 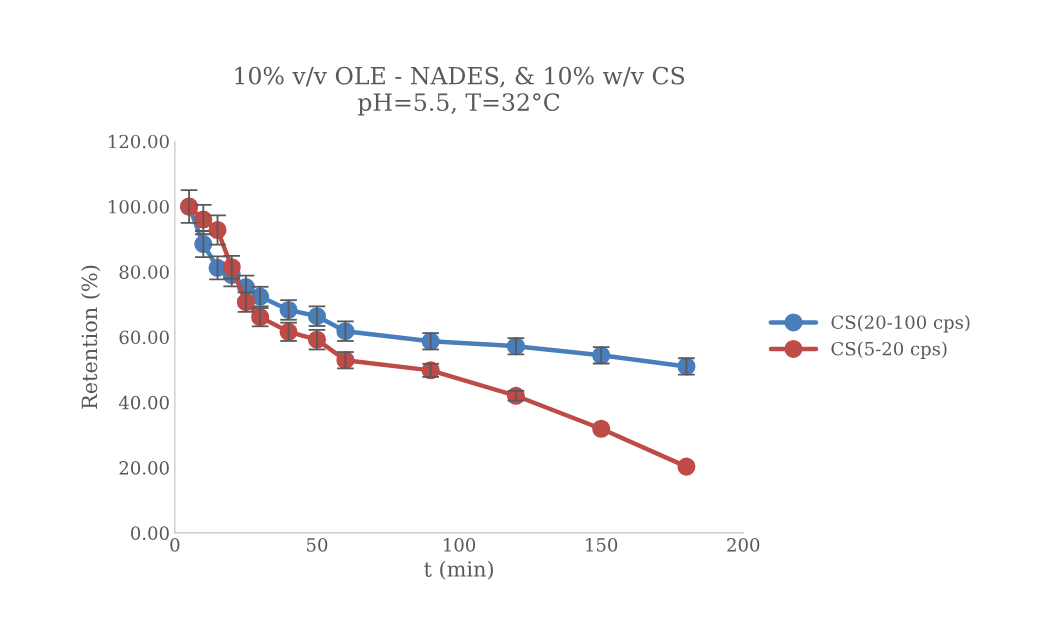 I want to click on legend-label: CS(20-100 cps), so click(x=900, y=324).